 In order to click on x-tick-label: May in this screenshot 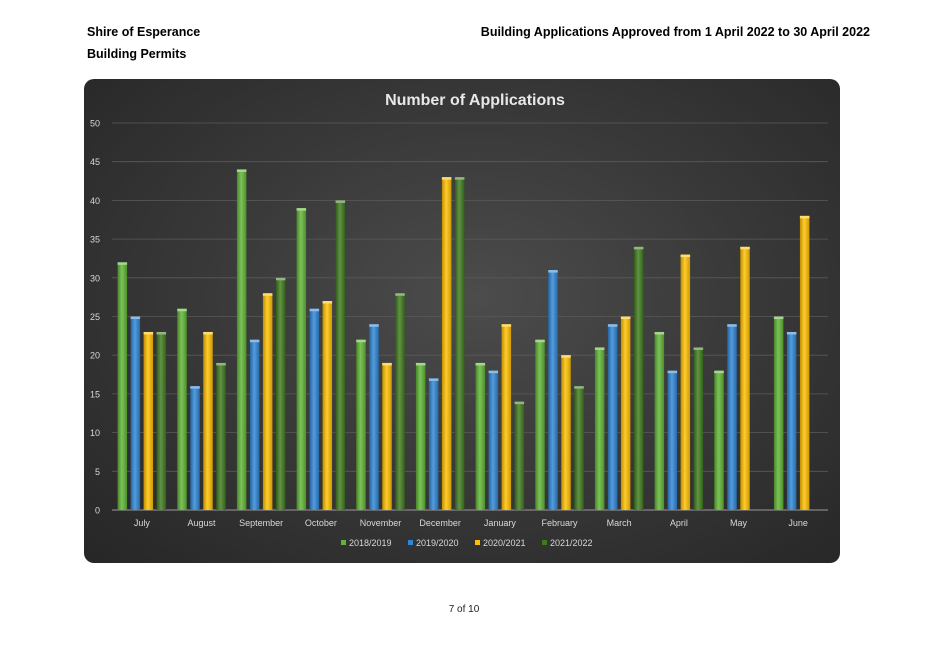, I will do `click(739, 523)`.